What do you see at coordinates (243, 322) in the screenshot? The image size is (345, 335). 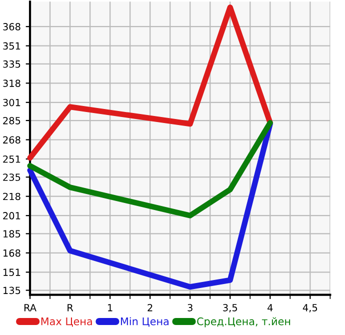 I see `legend-label: Сред.Цена, т.йен` at bounding box center [243, 322].